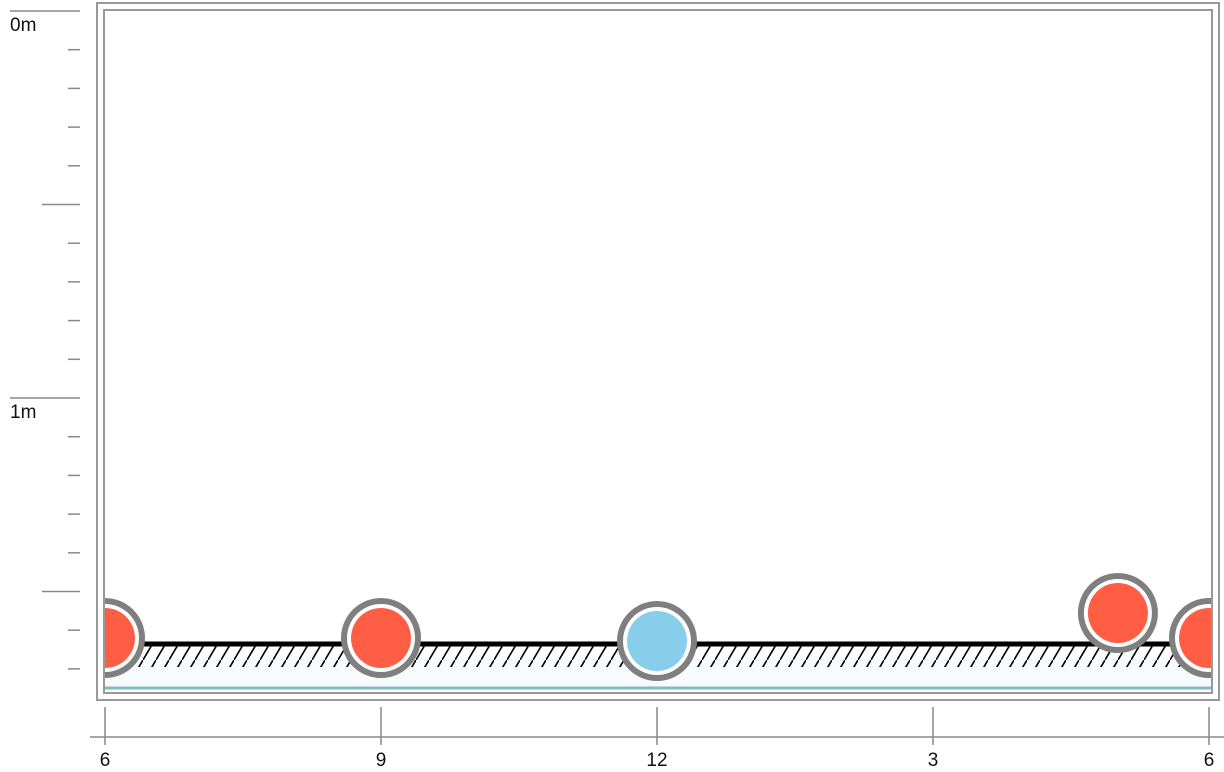  I want to click on time-tick-label: 9, so click(381, 760).